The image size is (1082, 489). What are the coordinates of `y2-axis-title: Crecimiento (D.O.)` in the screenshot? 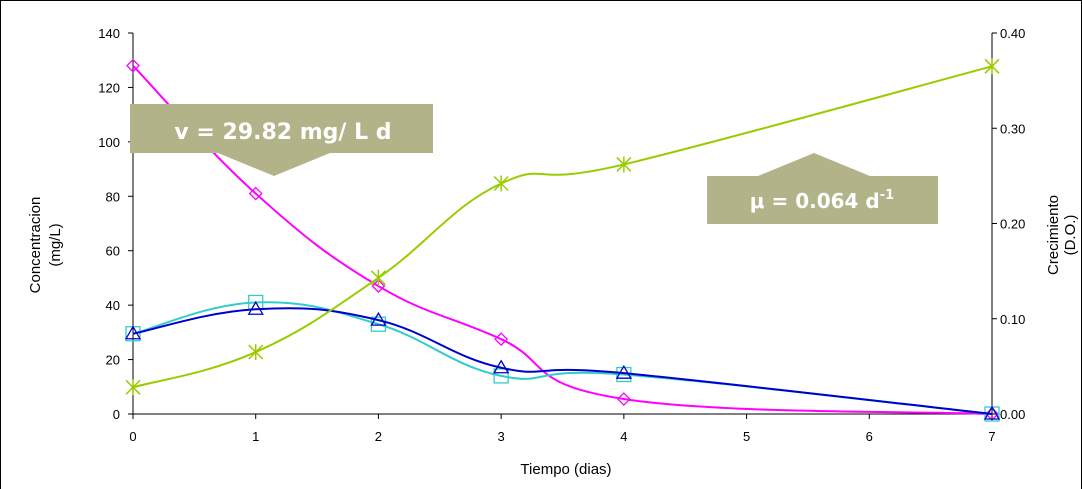 It's located at (1062, 235).